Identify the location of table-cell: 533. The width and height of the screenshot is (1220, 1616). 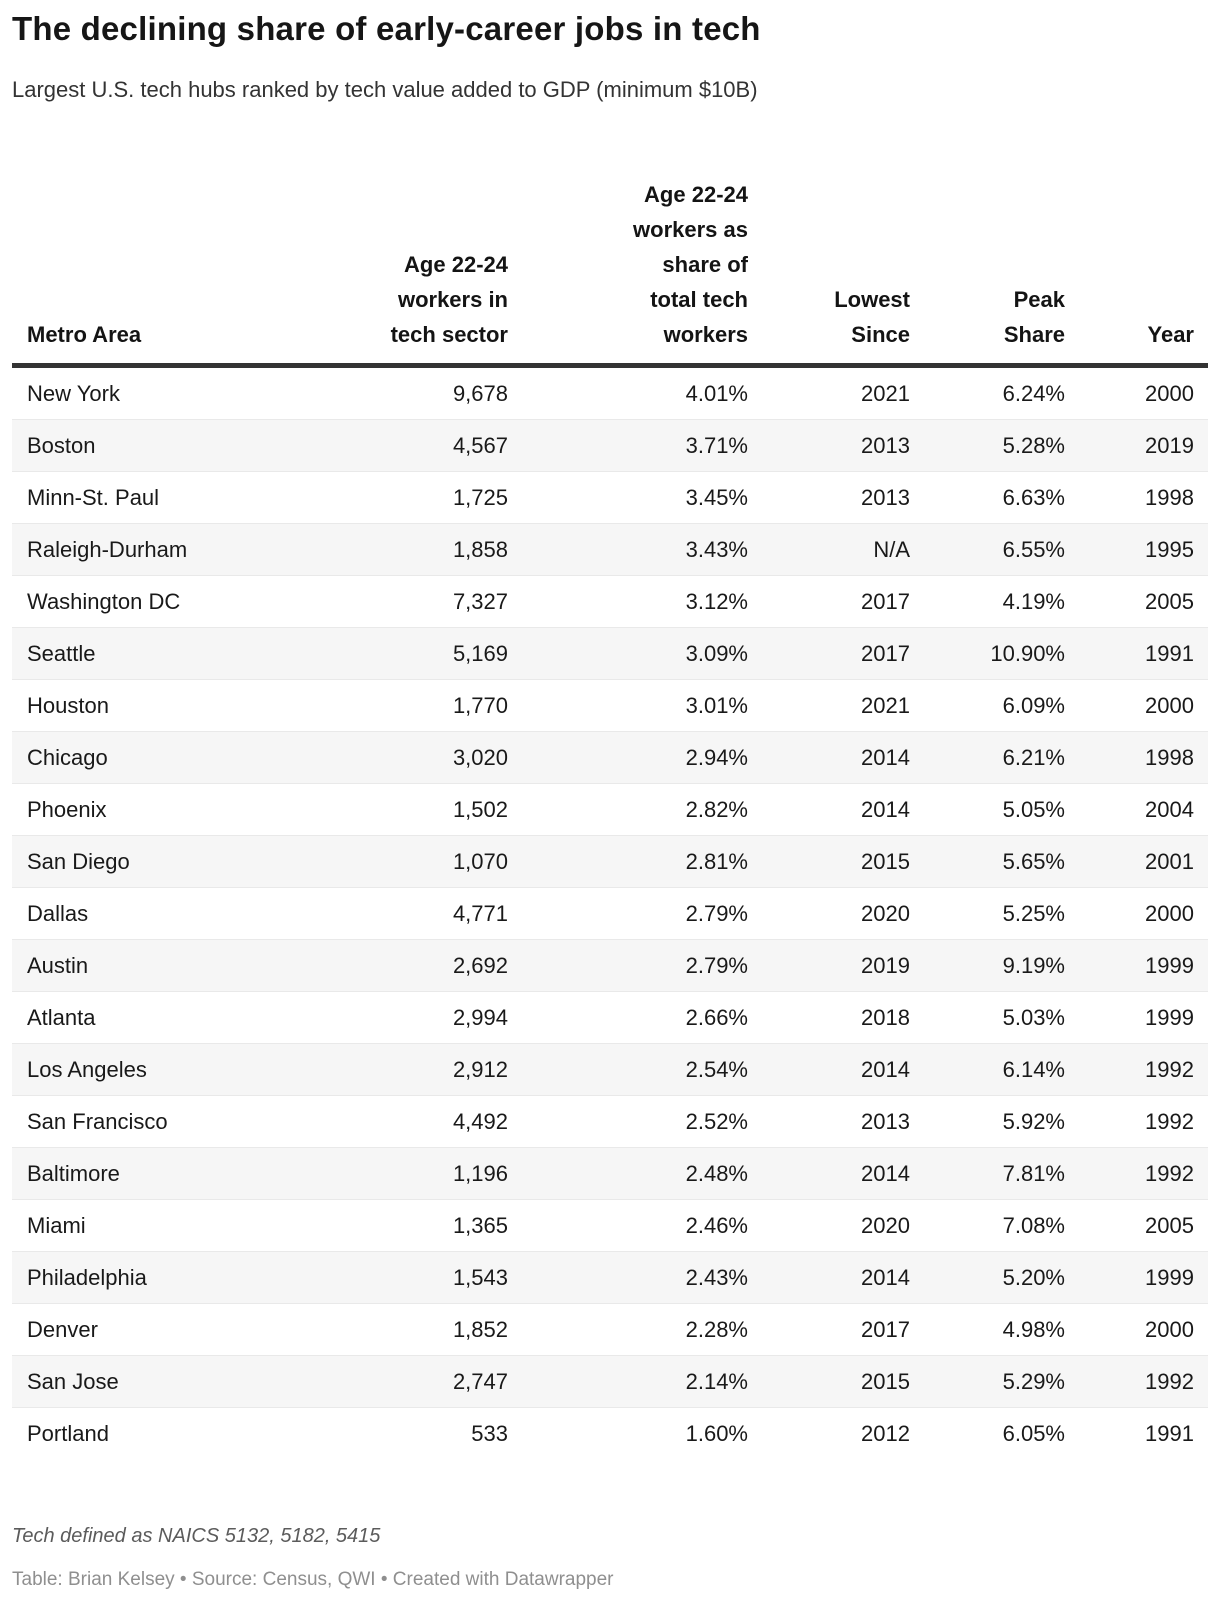
(489, 1433).